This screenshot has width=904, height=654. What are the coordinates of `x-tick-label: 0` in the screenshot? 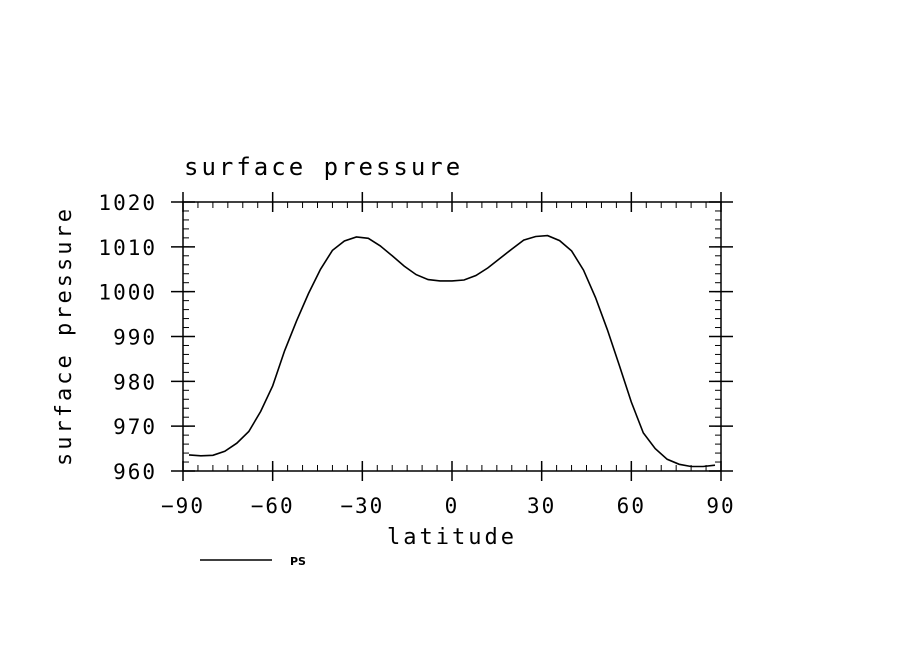 It's located at (452, 506).